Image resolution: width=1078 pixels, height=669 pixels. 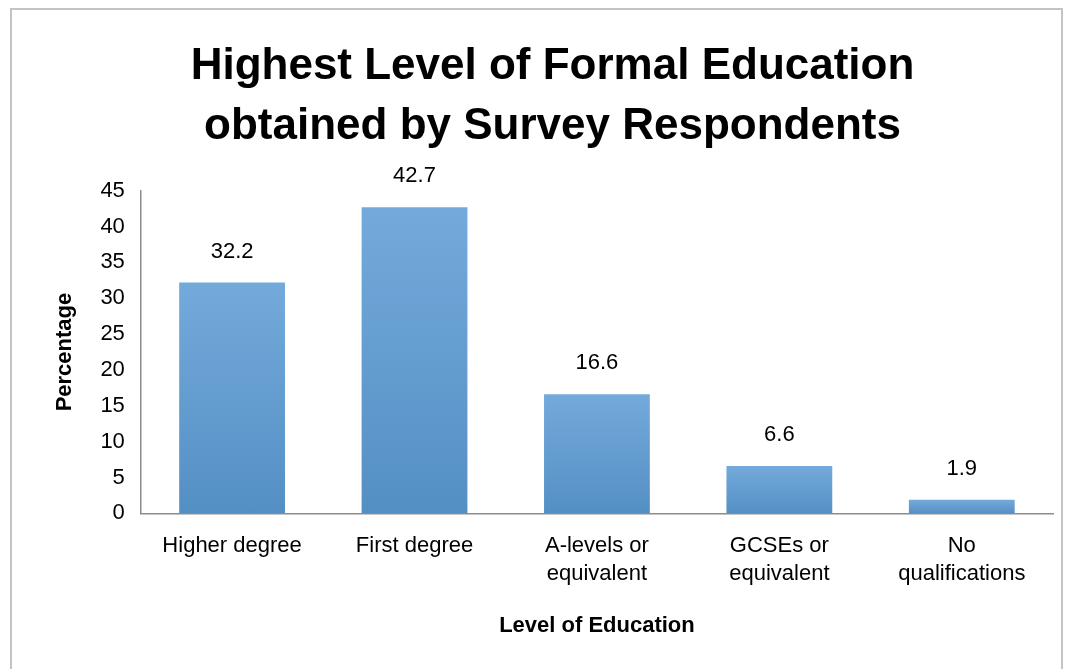 What do you see at coordinates (112, 440) in the screenshot?
I see `y-tick-label: 10` at bounding box center [112, 440].